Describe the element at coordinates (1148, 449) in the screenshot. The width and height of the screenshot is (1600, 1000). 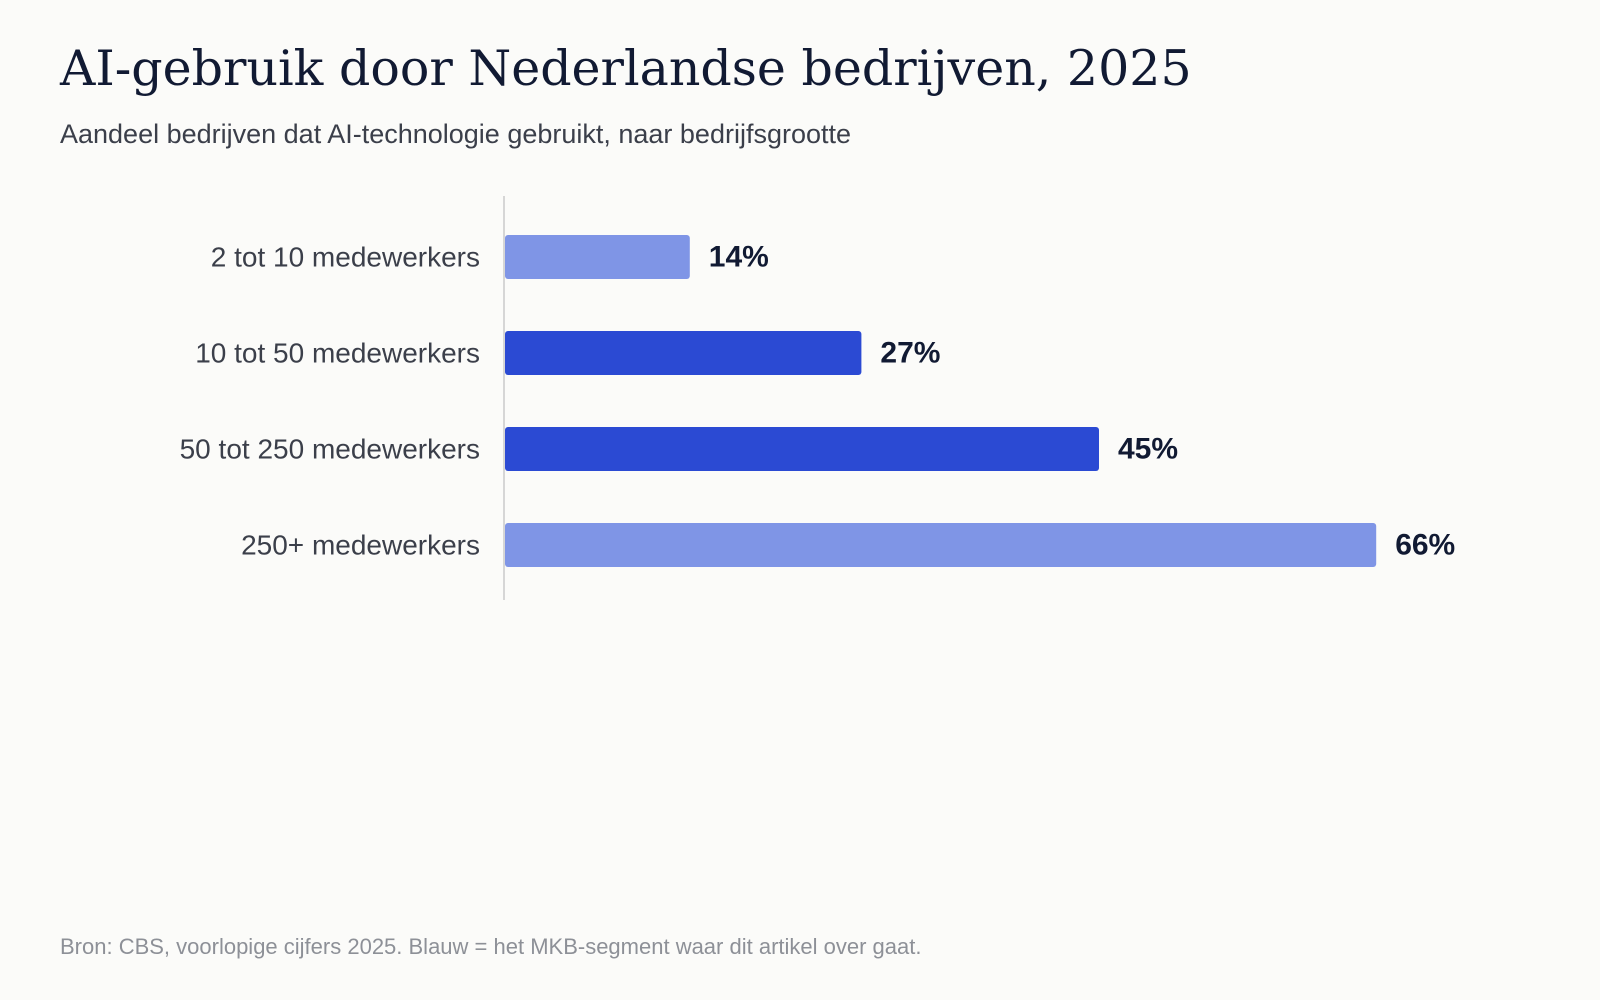
I see `data-label: 45%` at that location.